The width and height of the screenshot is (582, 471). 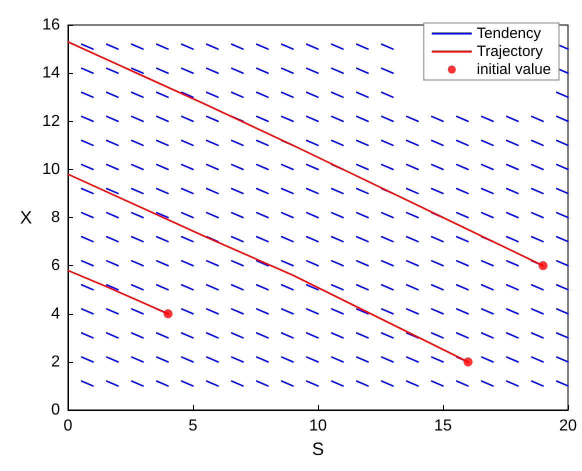 I want to click on x-tick-label: 10, so click(x=318, y=426).